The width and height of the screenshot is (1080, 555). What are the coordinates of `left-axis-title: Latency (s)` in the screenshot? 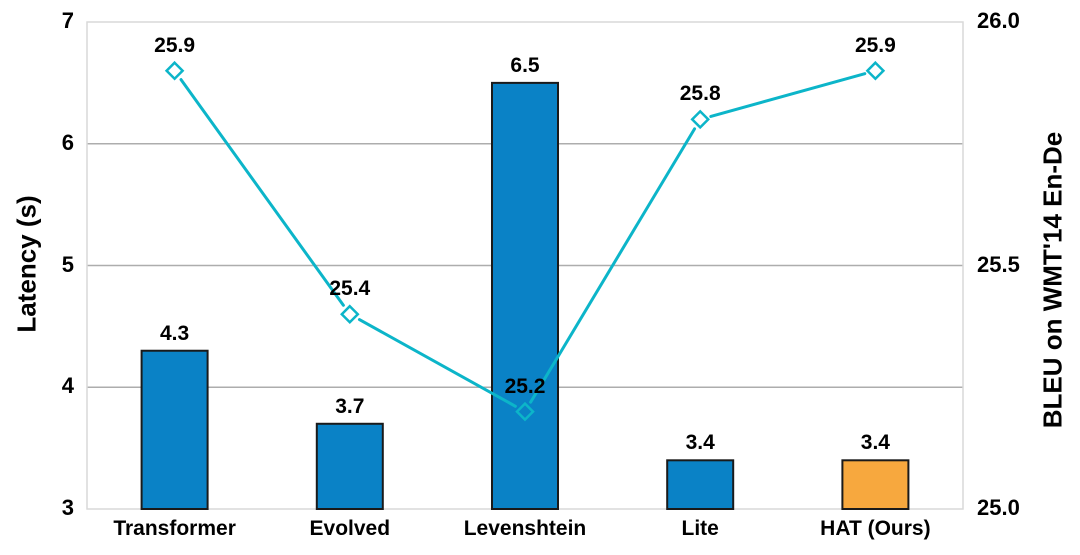 It's located at (26, 264).